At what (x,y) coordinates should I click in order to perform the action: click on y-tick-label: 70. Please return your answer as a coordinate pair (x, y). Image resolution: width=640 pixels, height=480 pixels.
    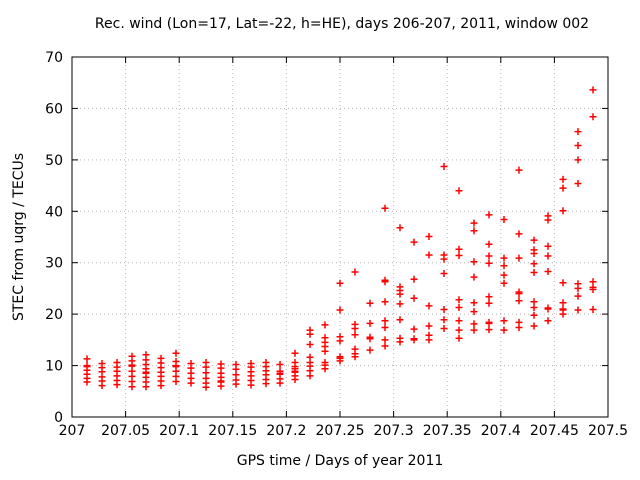
    Looking at the image, I should click on (54, 58).